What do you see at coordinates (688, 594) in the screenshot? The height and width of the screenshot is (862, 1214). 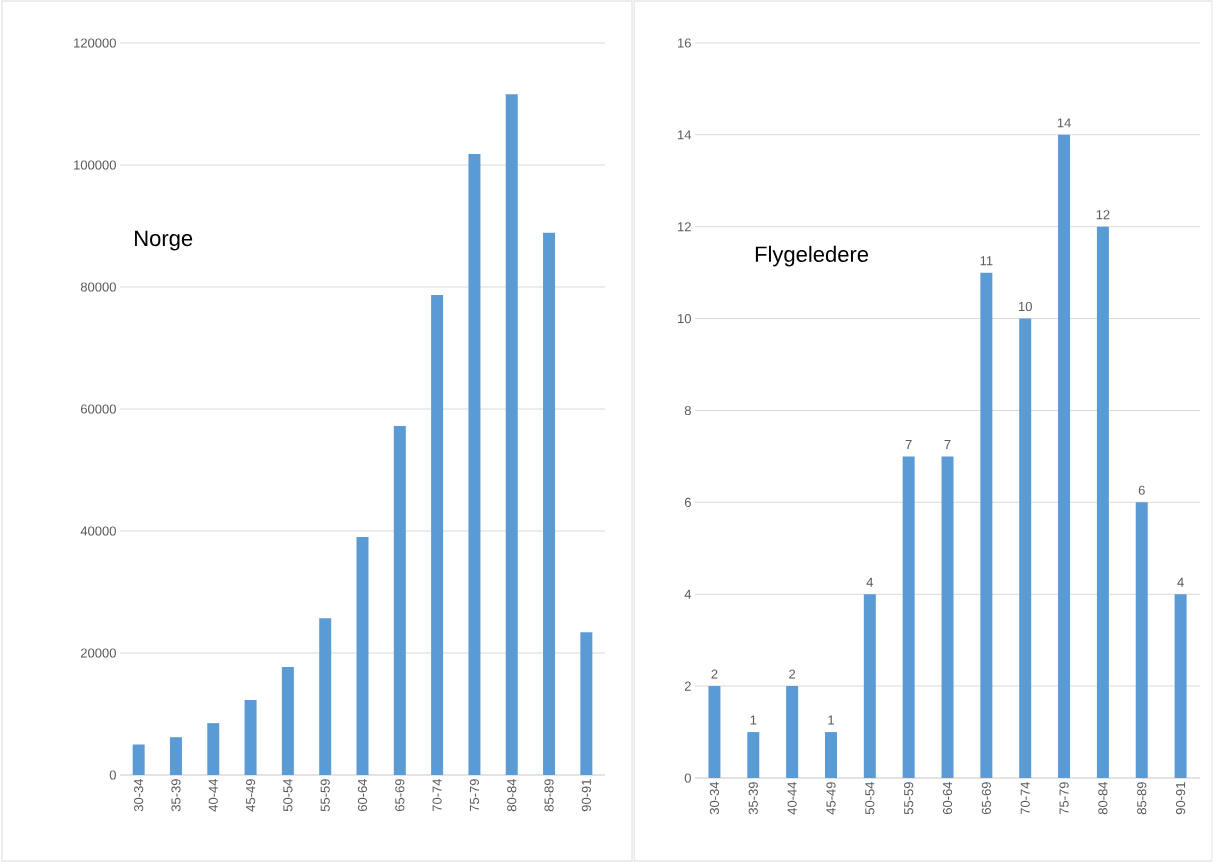 I see `y-tick-label: 4` at bounding box center [688, 594].